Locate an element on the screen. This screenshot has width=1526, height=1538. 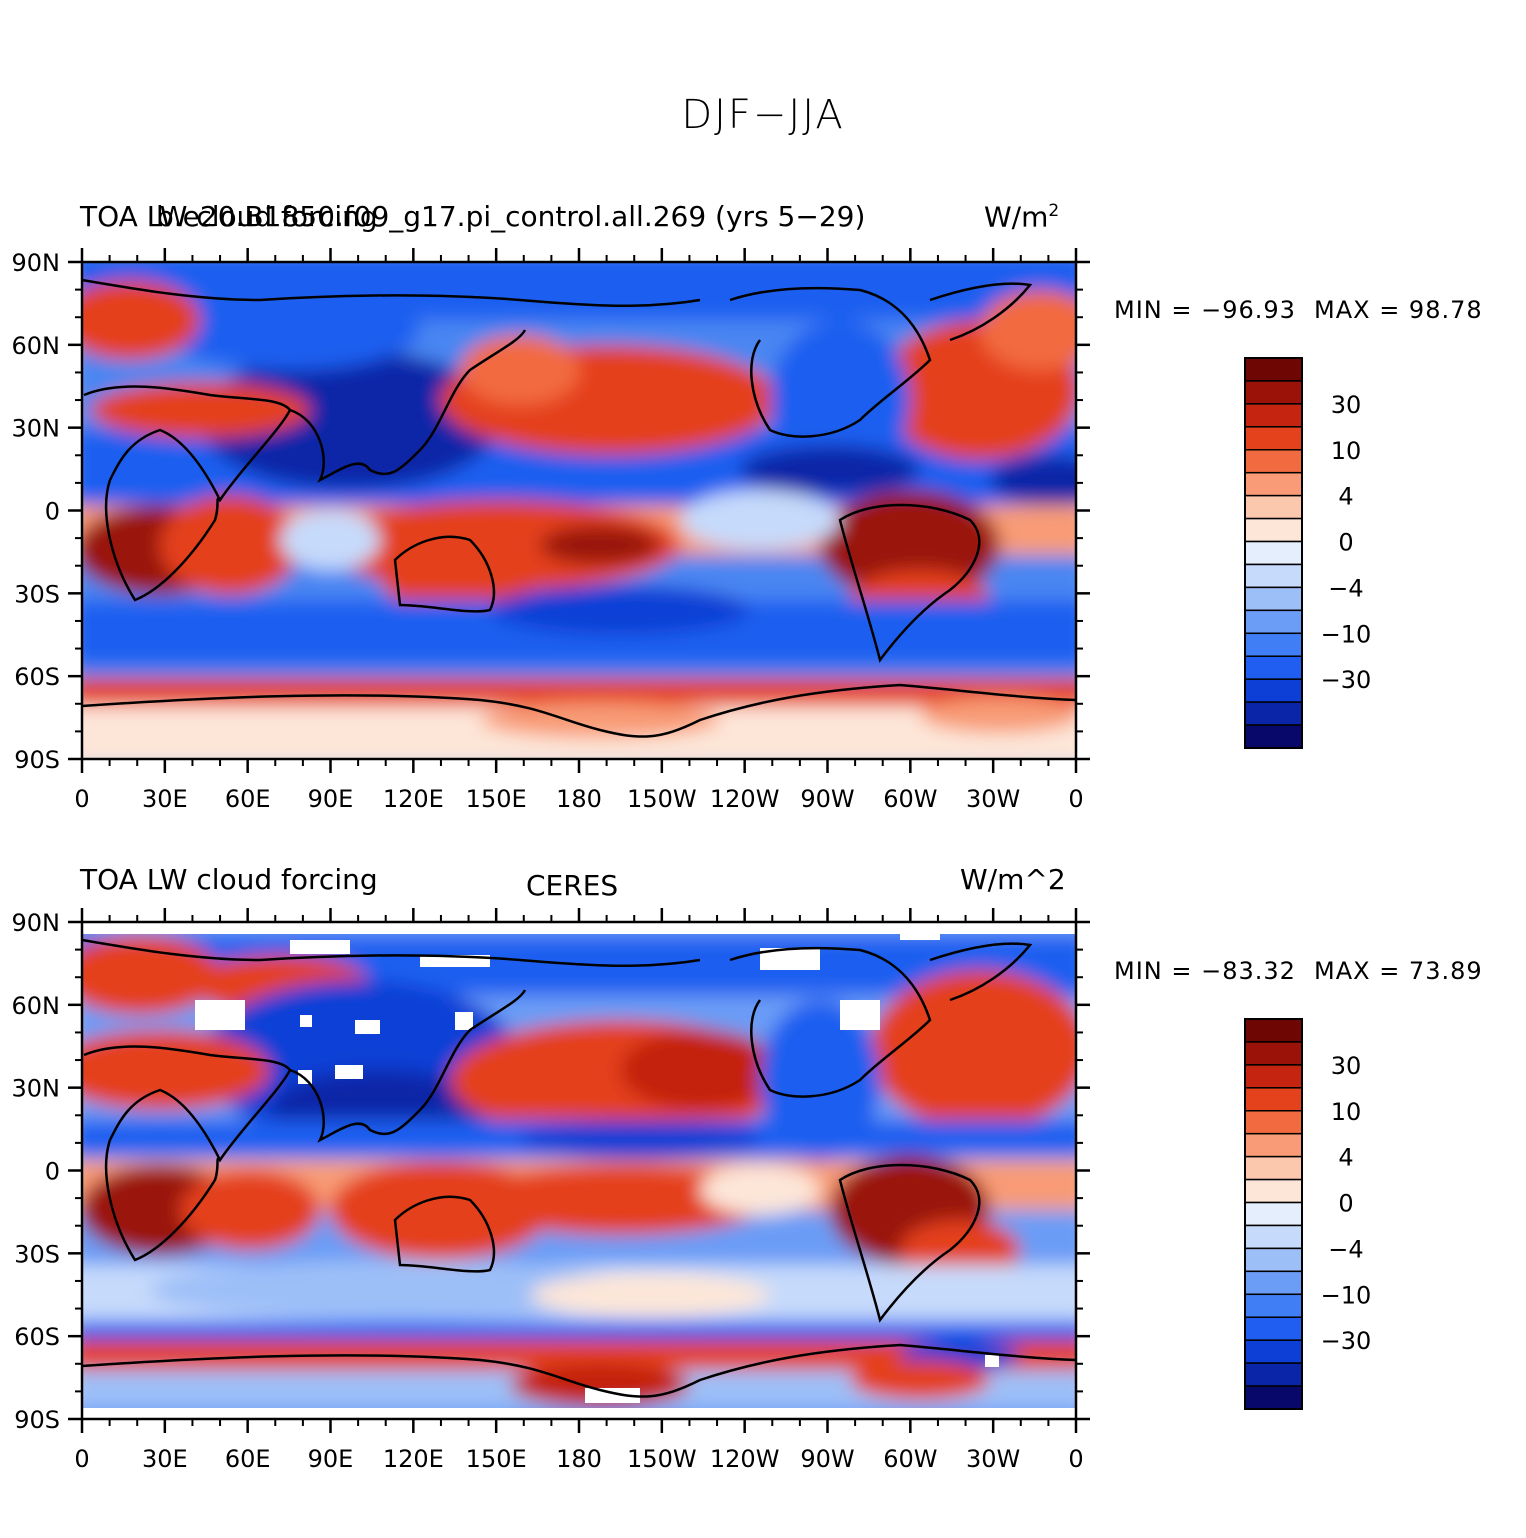
panel1-lat-label: 60N is located at coordinates (36, 346).